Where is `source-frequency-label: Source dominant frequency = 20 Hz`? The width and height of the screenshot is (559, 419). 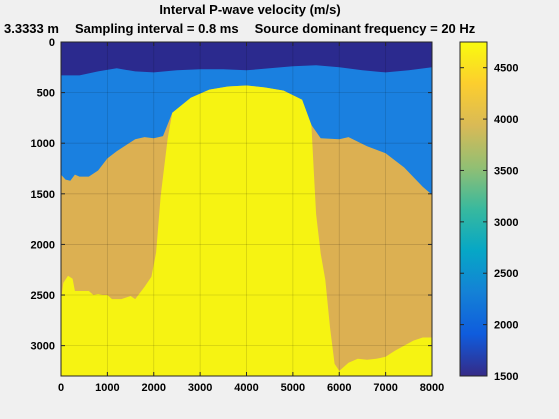
source-frequency-label: Source dominant frequency = 20 Hz is located at coordinates (365, 28).